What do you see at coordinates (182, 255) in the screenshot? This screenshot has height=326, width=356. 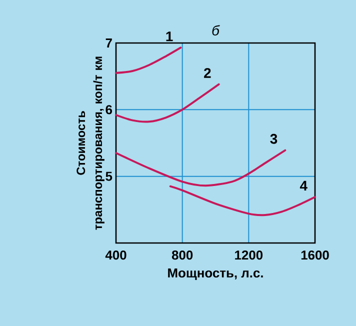 I see `x-tick-label: 800` at bounding box center [182, 255].